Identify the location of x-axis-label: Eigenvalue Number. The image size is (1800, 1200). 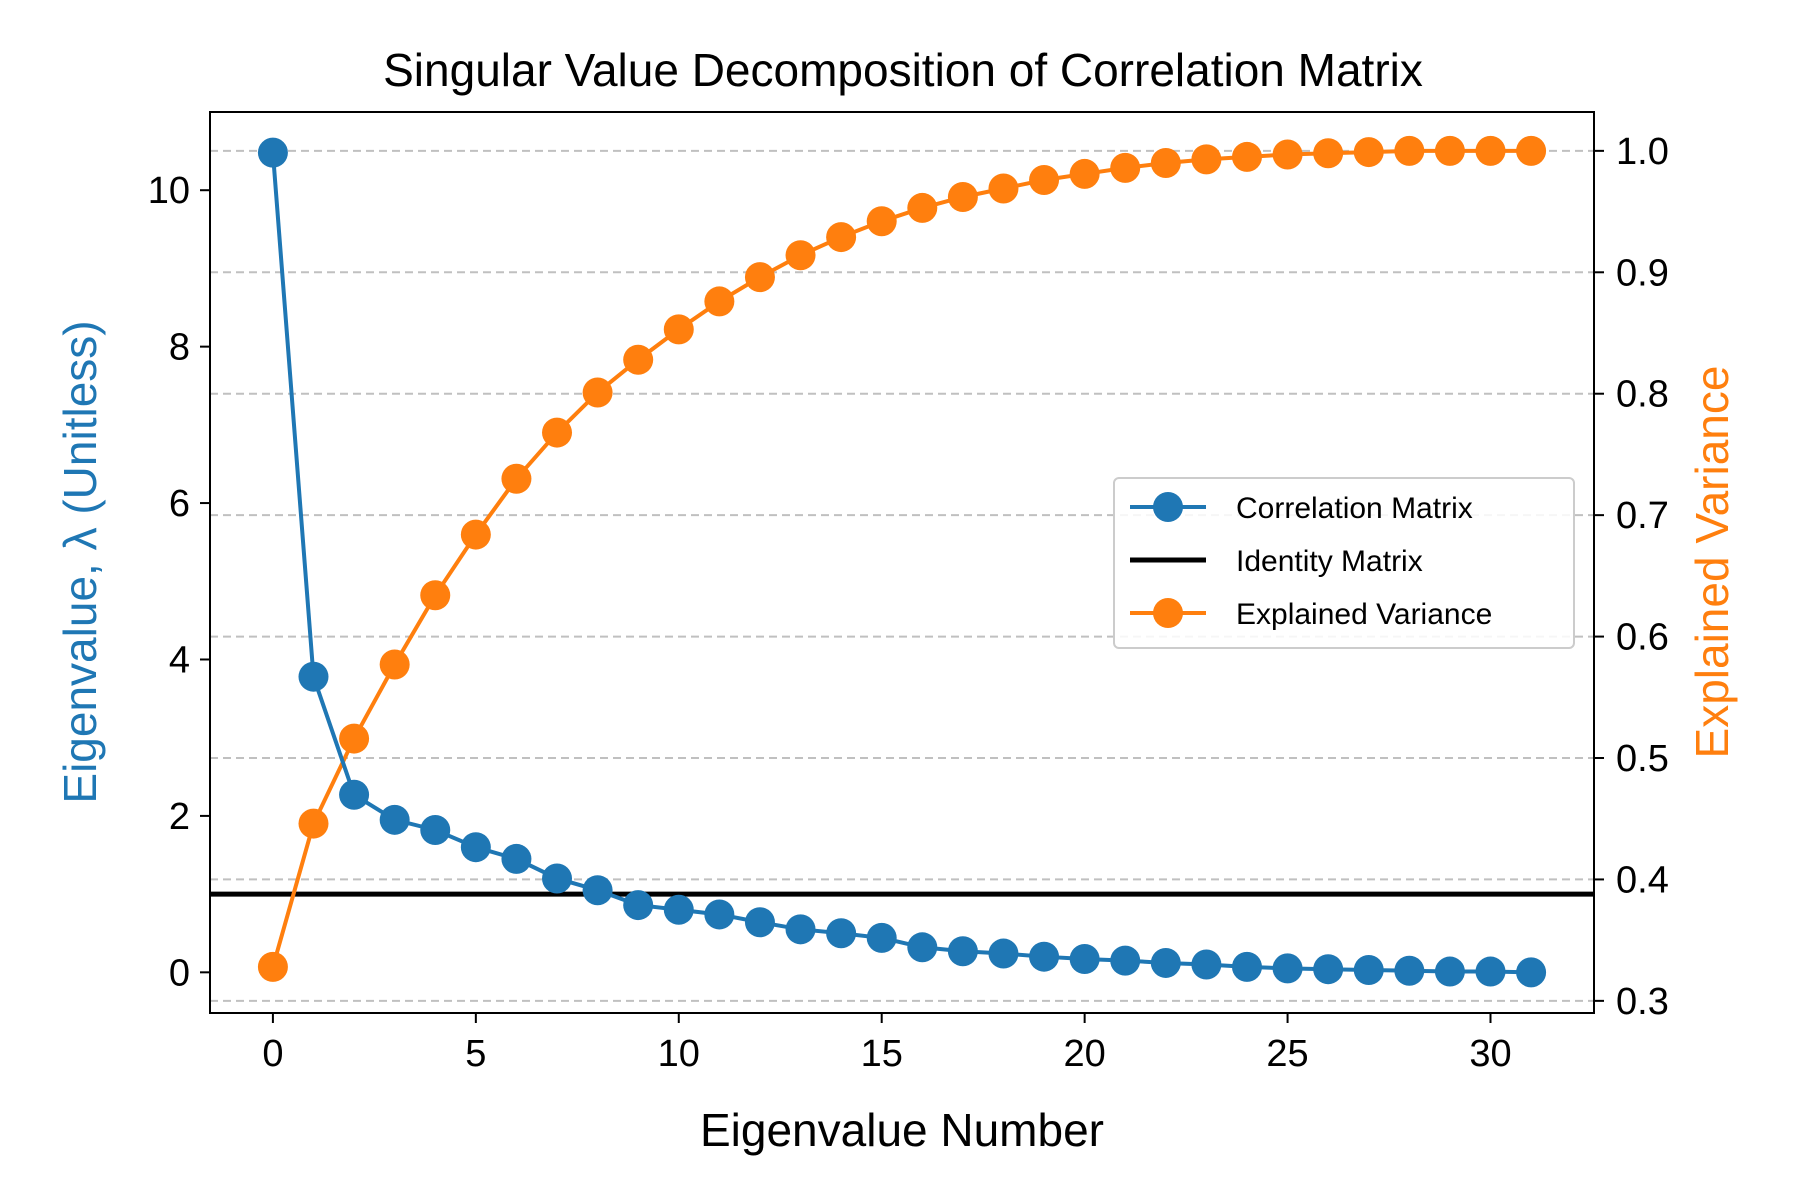
(902, 1130).